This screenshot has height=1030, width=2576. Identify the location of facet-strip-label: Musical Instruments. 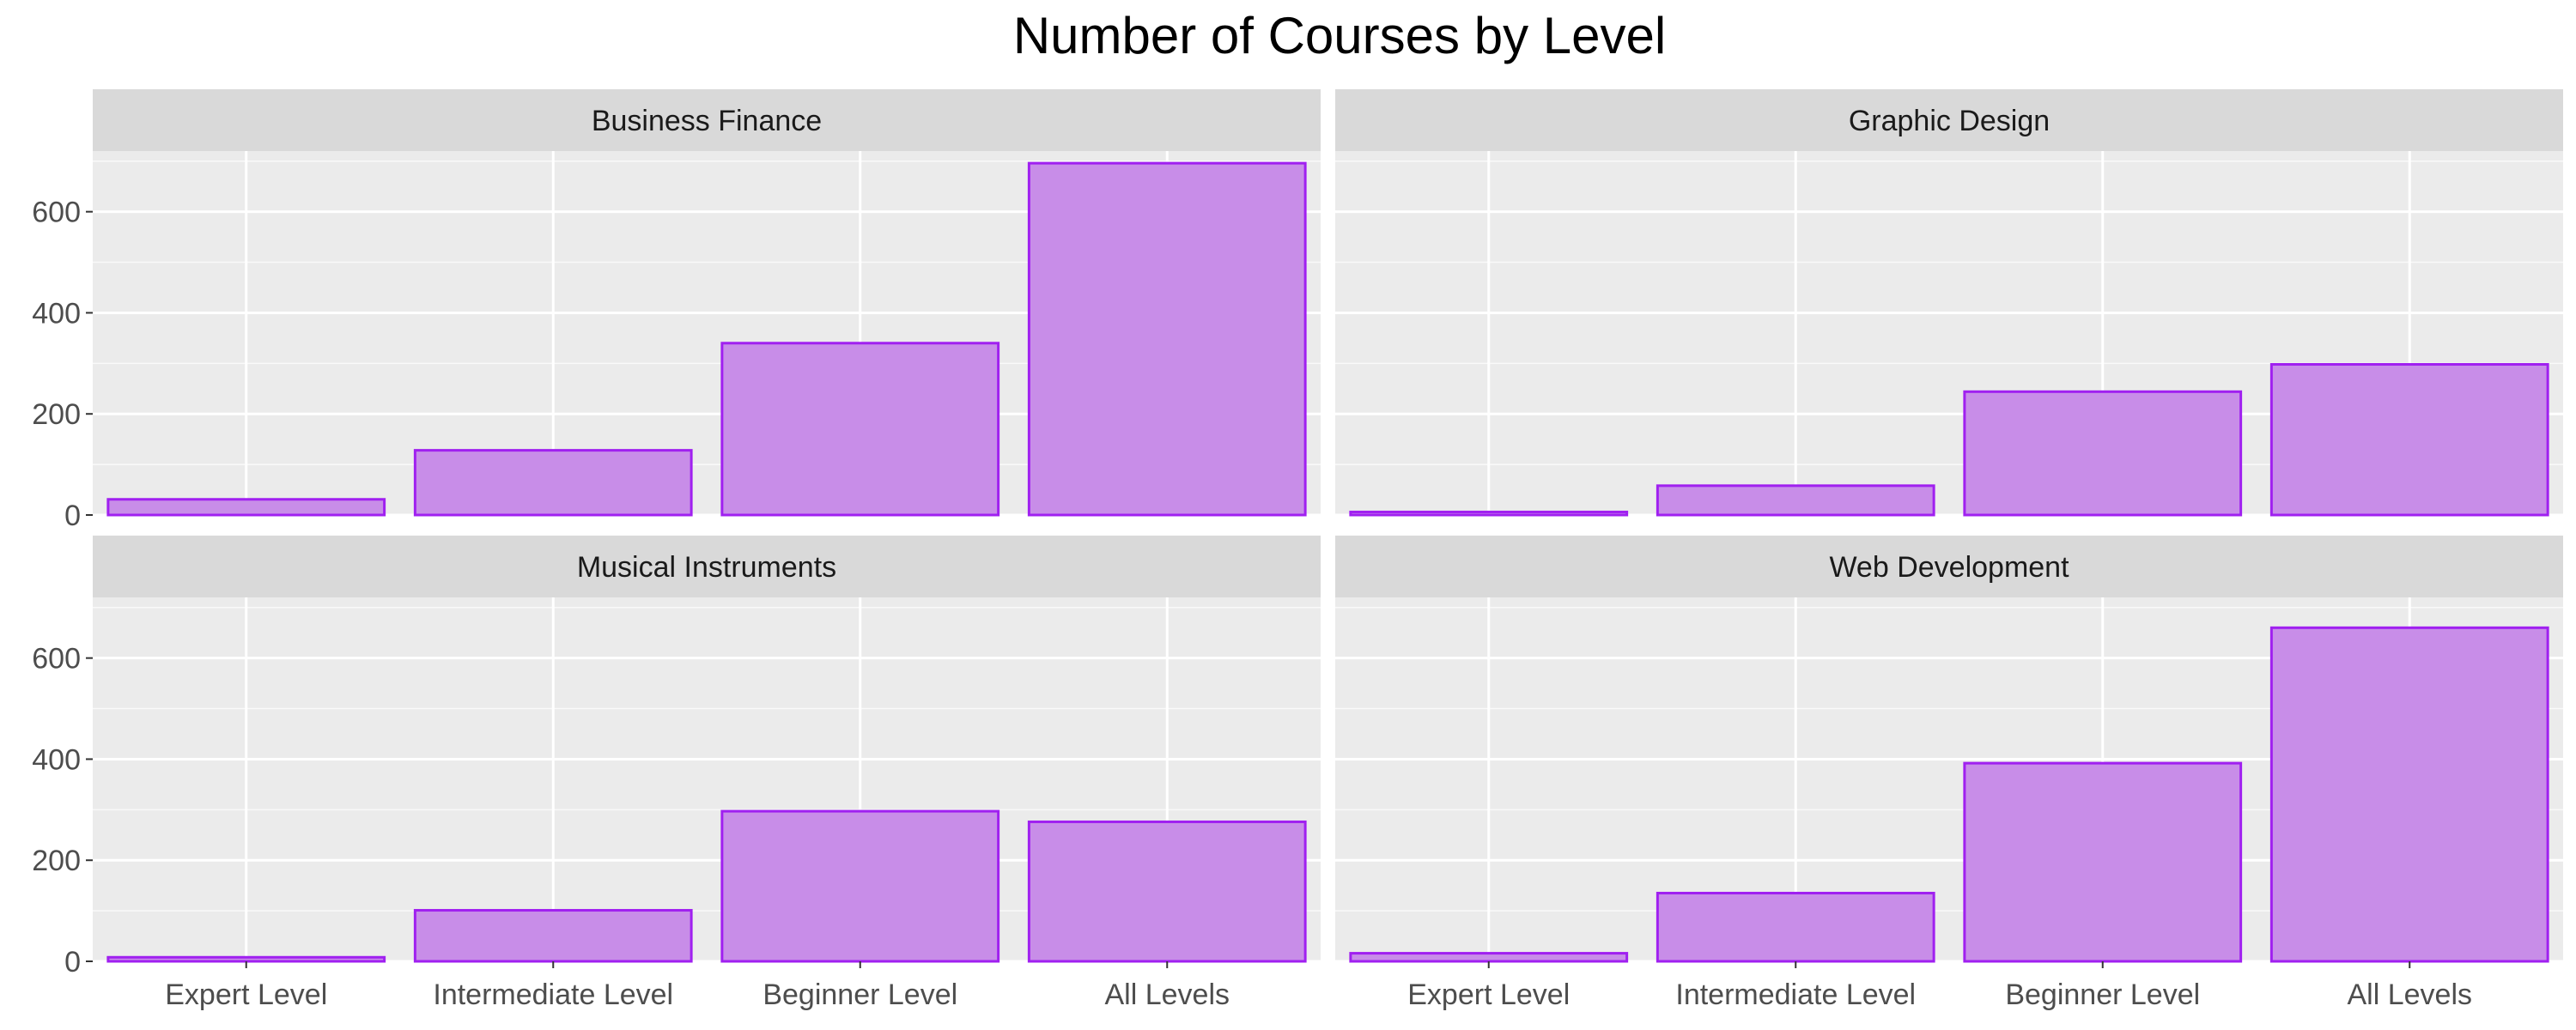
(706, 567).